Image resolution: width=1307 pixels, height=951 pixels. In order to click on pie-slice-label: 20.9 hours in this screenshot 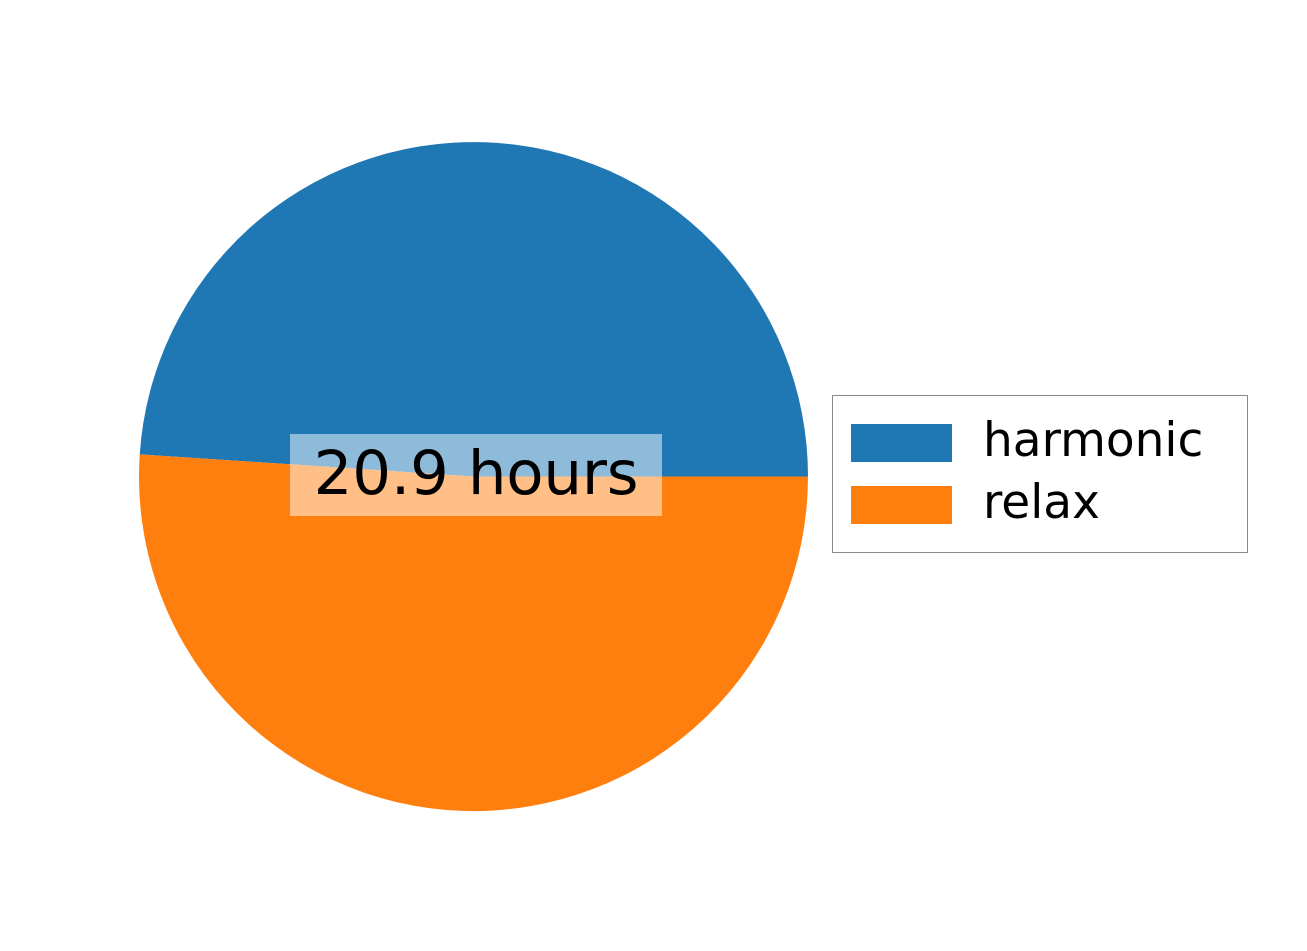, I will do `click(476, 475)`.